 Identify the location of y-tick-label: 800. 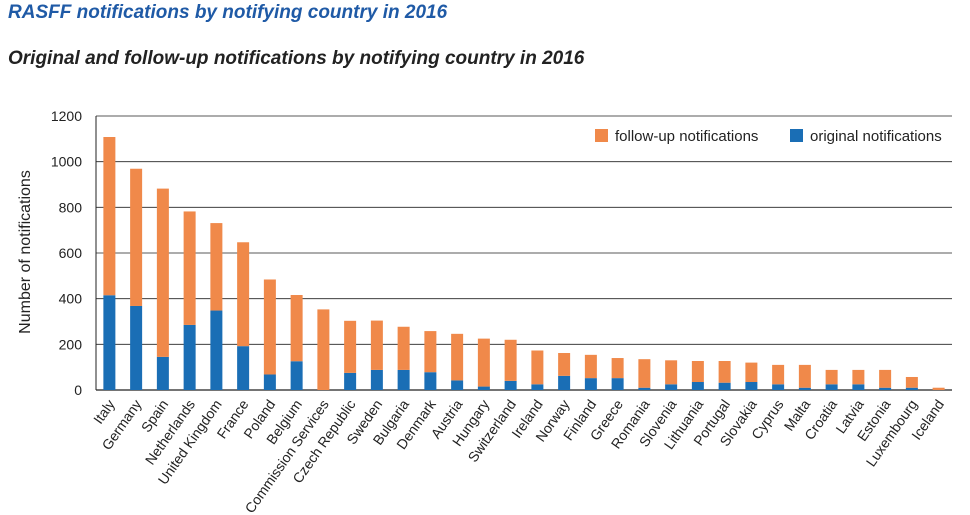
(71, 207).